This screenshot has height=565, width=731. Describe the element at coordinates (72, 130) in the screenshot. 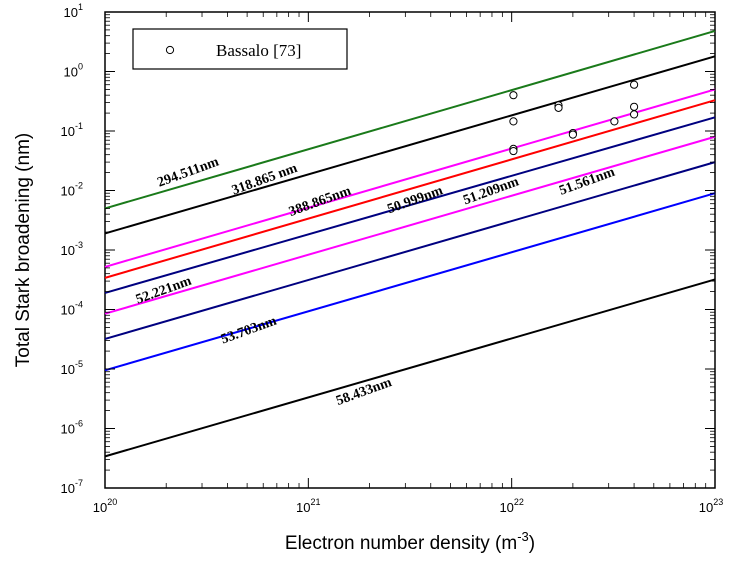

I see `y-tick-label: 10⁻¹` at that location.